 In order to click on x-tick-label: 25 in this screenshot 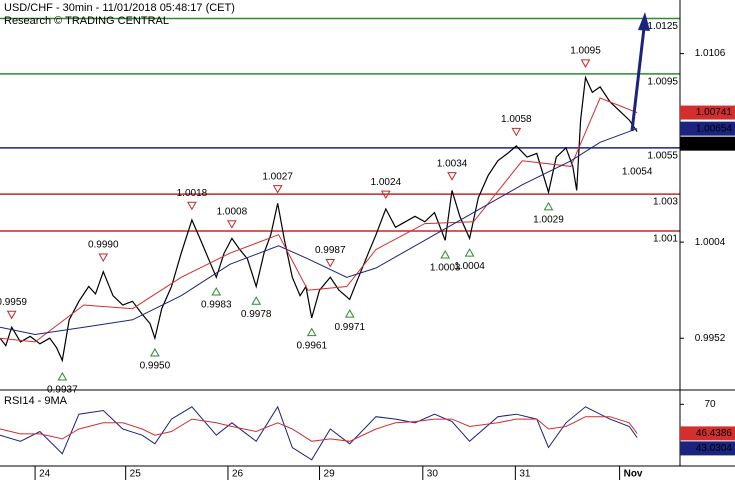, I will do `click(136, 474)`.